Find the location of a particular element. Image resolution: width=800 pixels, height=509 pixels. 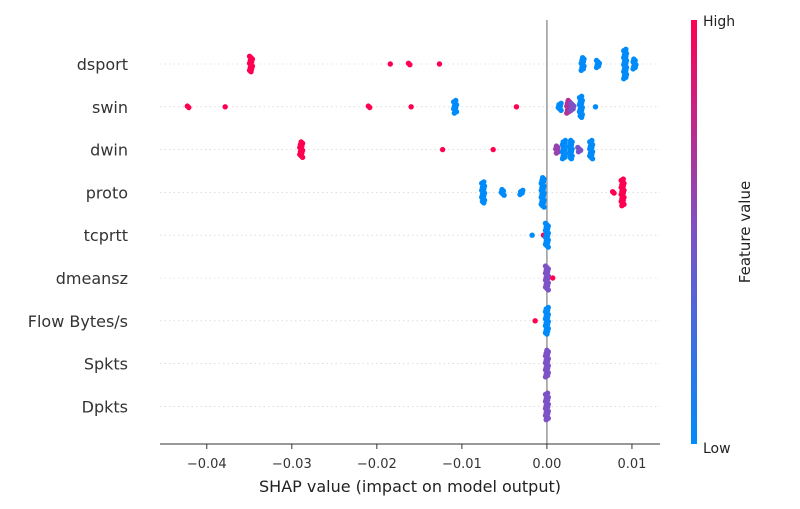

x-tick-label: −0.01 is located at coordinates (462, 464).